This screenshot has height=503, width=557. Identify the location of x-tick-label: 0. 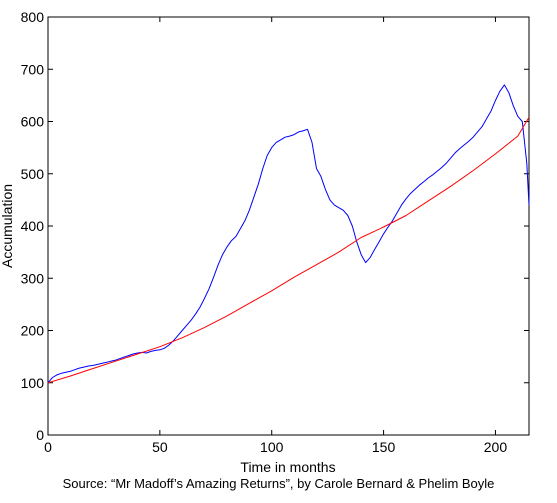
(48, 447).